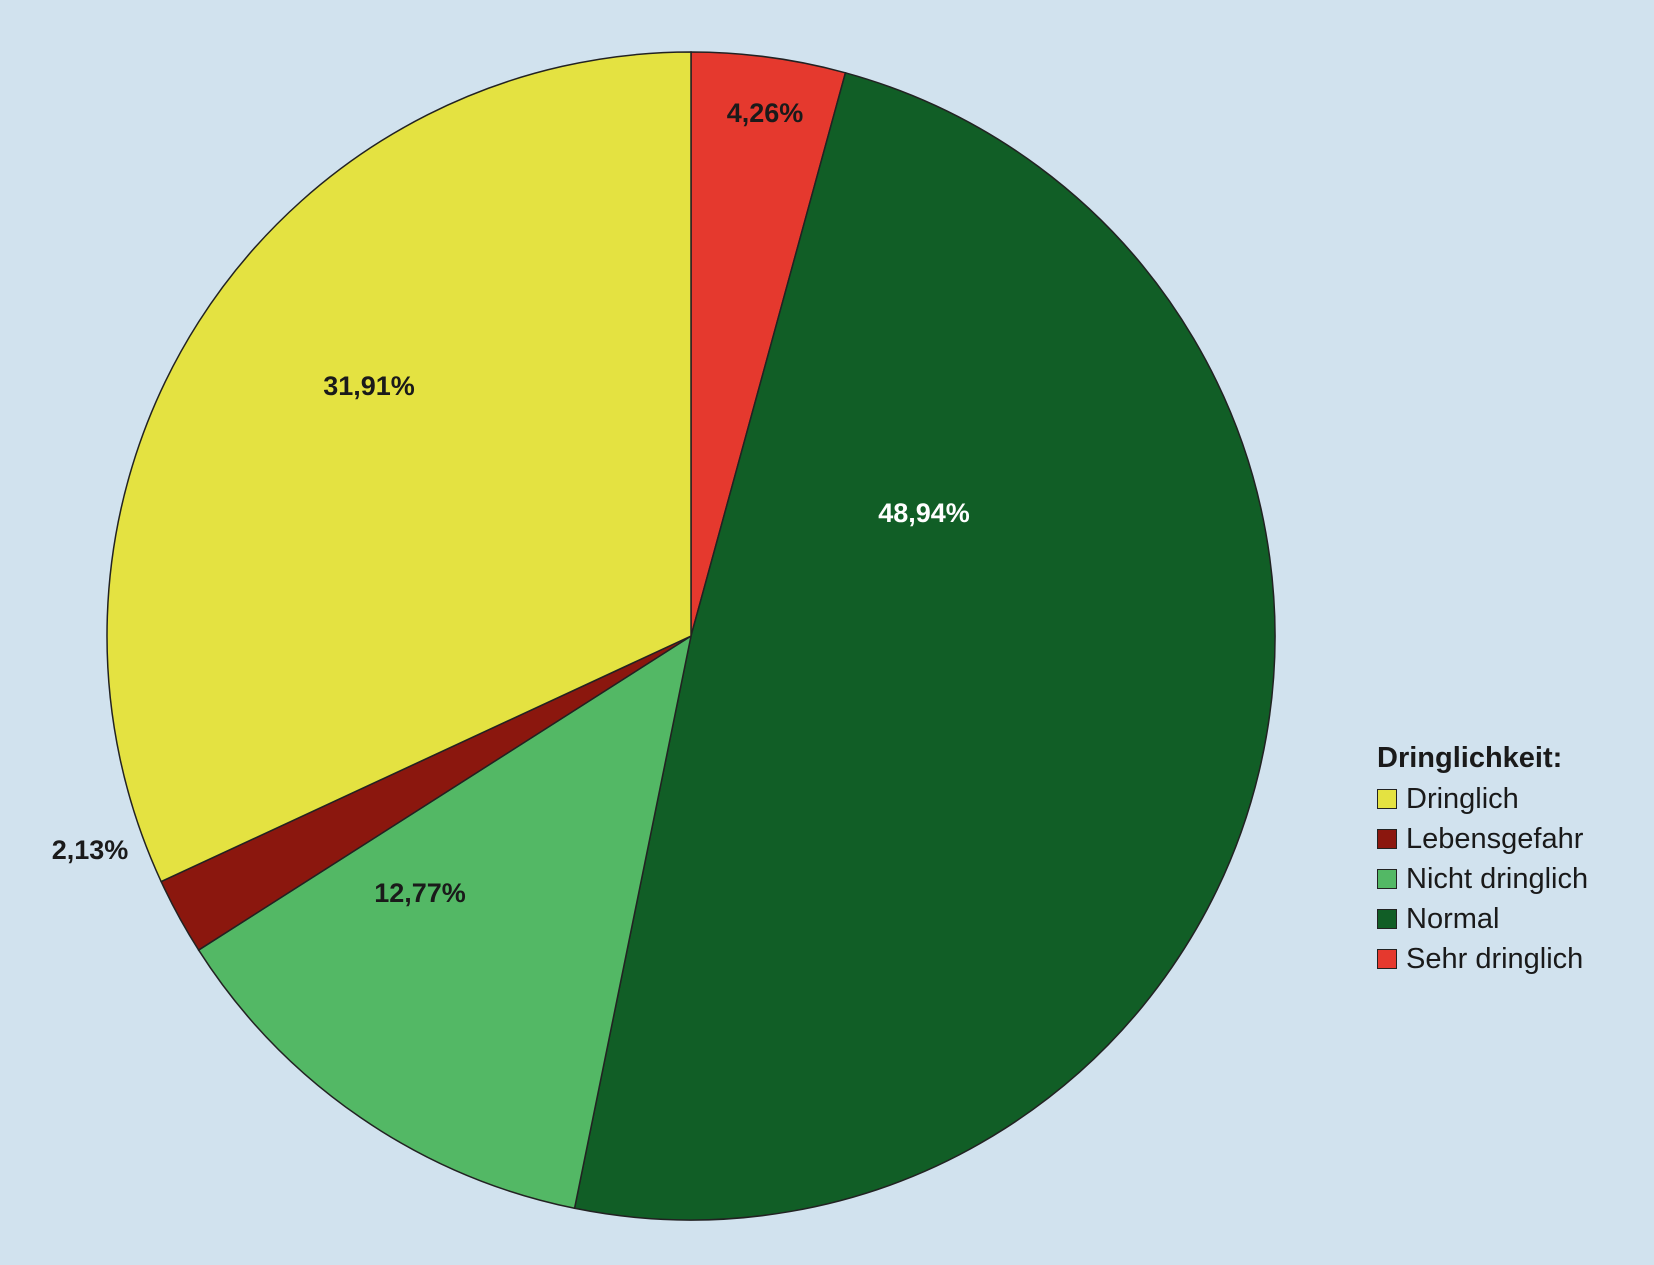 The width and height of the screenshot is (1654, 1265). What do you see at coordinates (1462, 798) in the screenshot?
I see `legend-label: Dringlich` at bounding box center [1462, 798].